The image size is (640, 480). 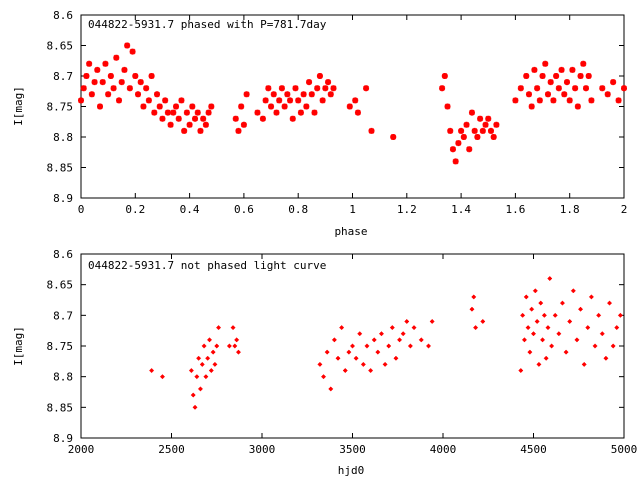 What do you see at coordinates (60, 407) in the screenshot?
I see `unphased-y-tick-label: 8.85` at bounding box center [60, 407].